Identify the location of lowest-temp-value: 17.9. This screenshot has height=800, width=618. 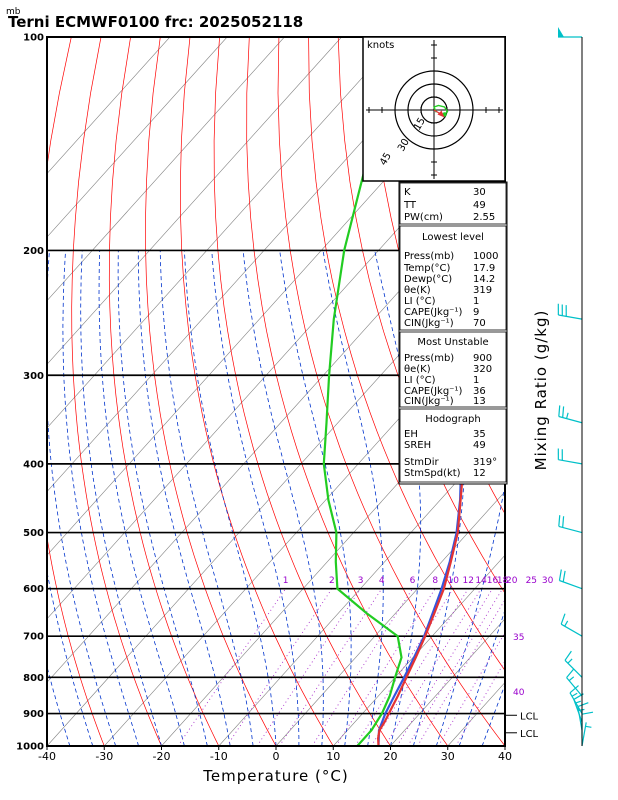
(484, 268).